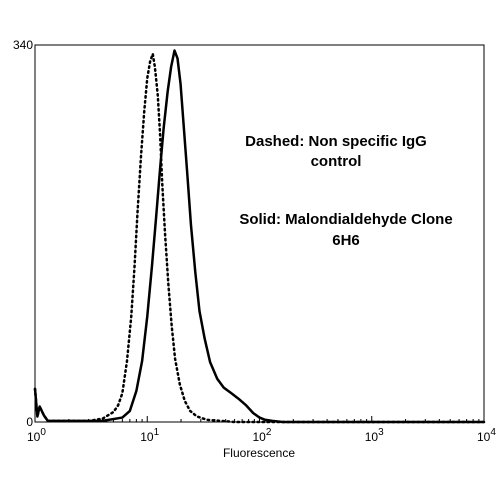 The height and width of the screenshot is (500, 500). Describe the element at coordinates (336, 161) in the screenshot. I see `annotation-dashed-line-2: control` at that location.